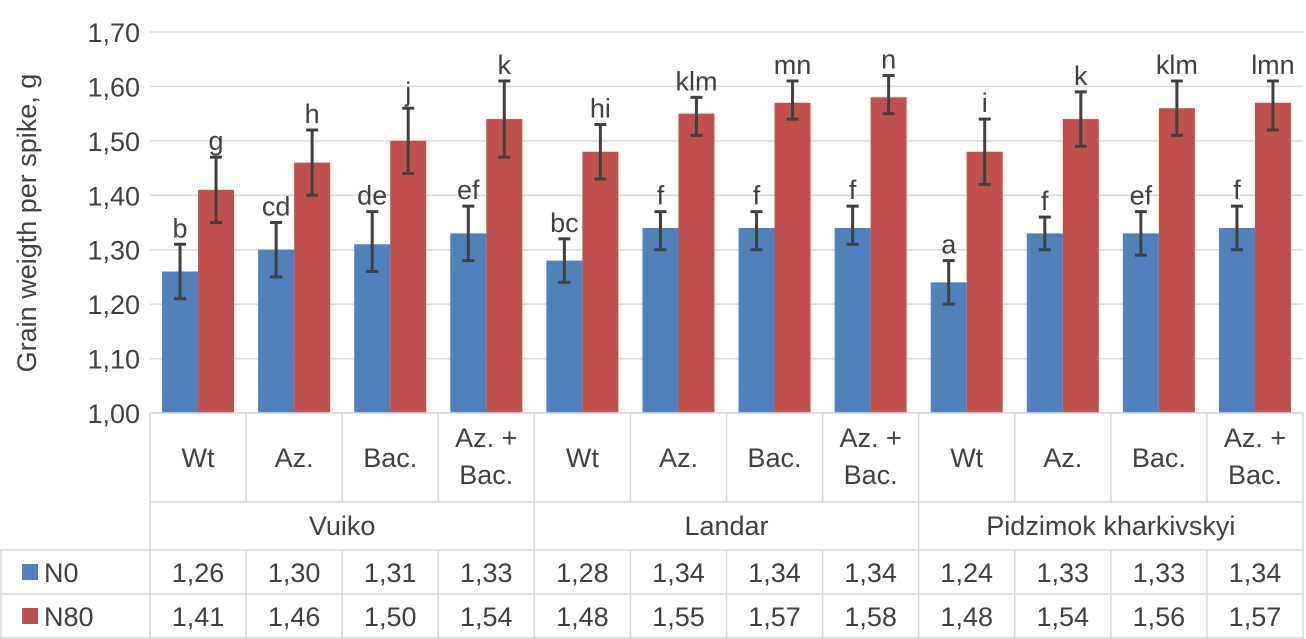  What do you see at coordinates (966, 617) in the screenshot?
I see `table-value: 1,48` at bounding box center [966, 617].